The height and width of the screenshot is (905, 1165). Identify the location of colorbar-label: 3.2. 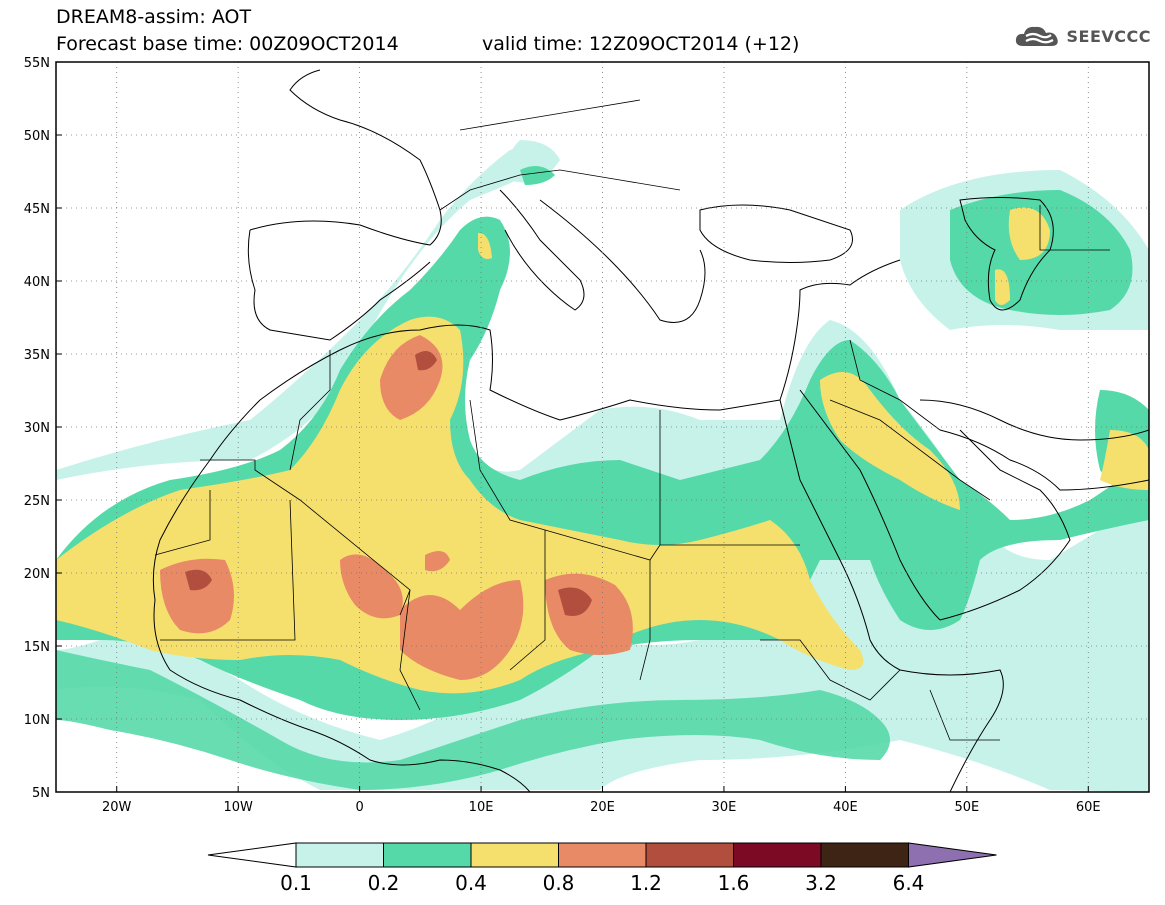
(821, 883).